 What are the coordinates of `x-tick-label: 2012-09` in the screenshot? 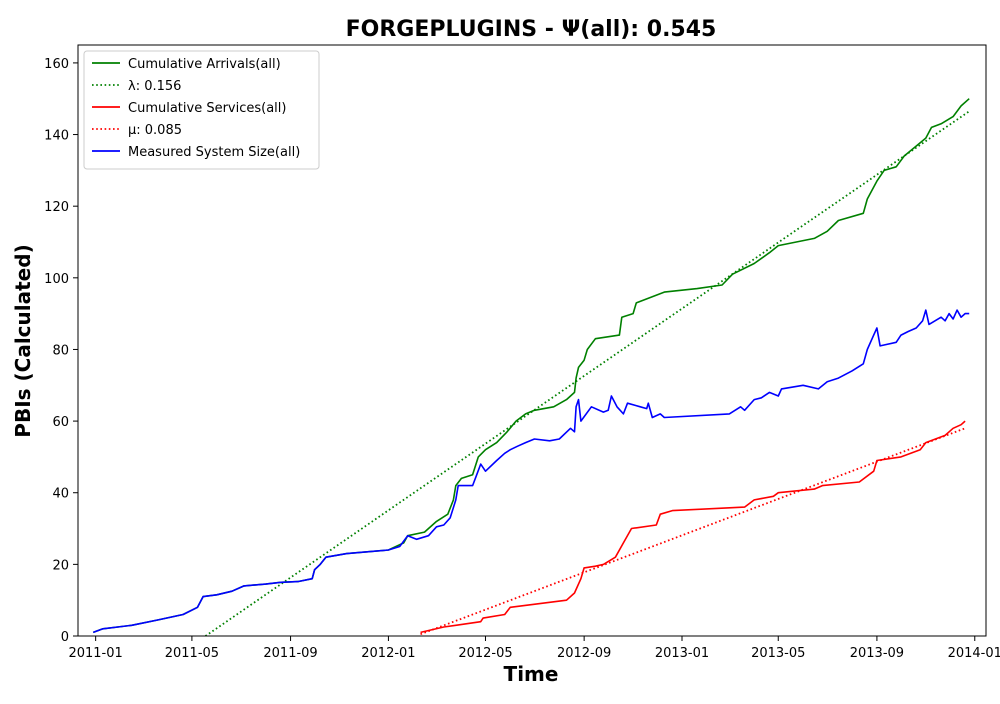 It's located at (584, 653).